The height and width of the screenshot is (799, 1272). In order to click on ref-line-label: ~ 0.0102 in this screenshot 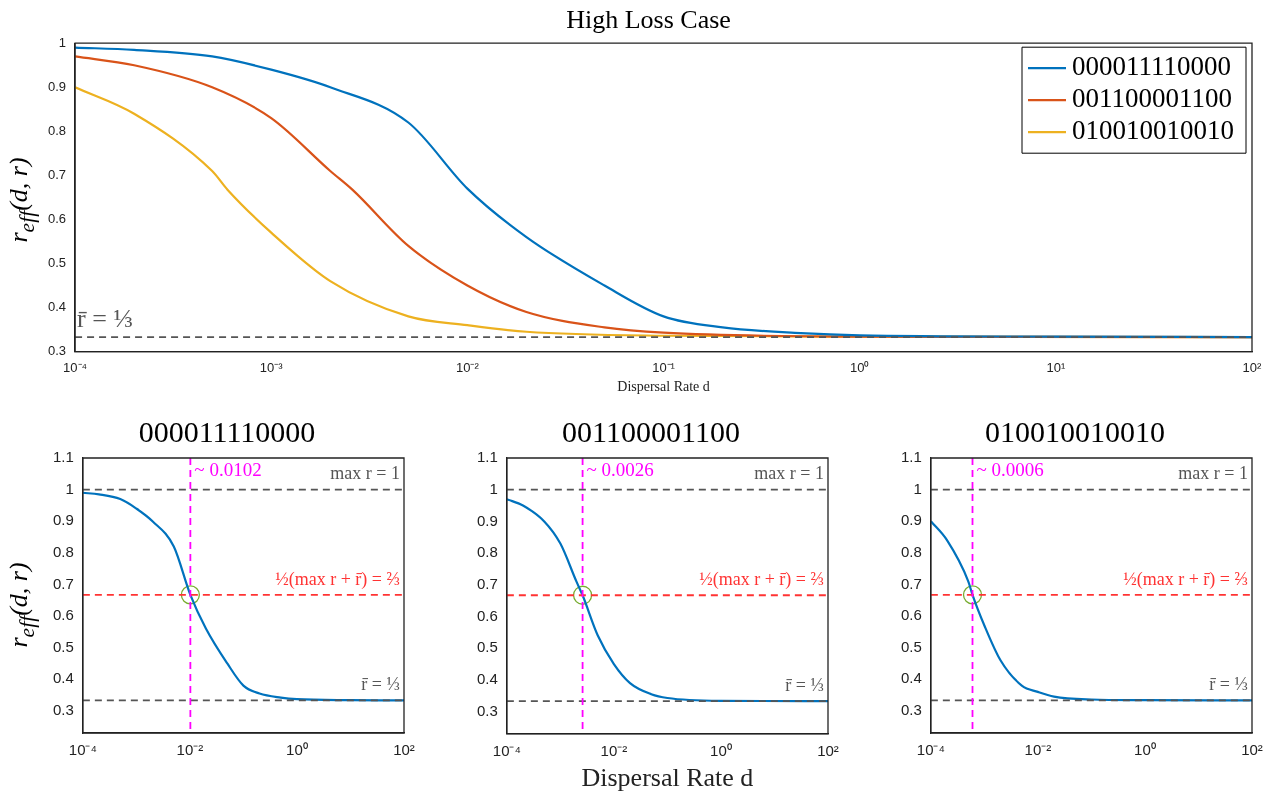, I will do `click(228, 469)`.